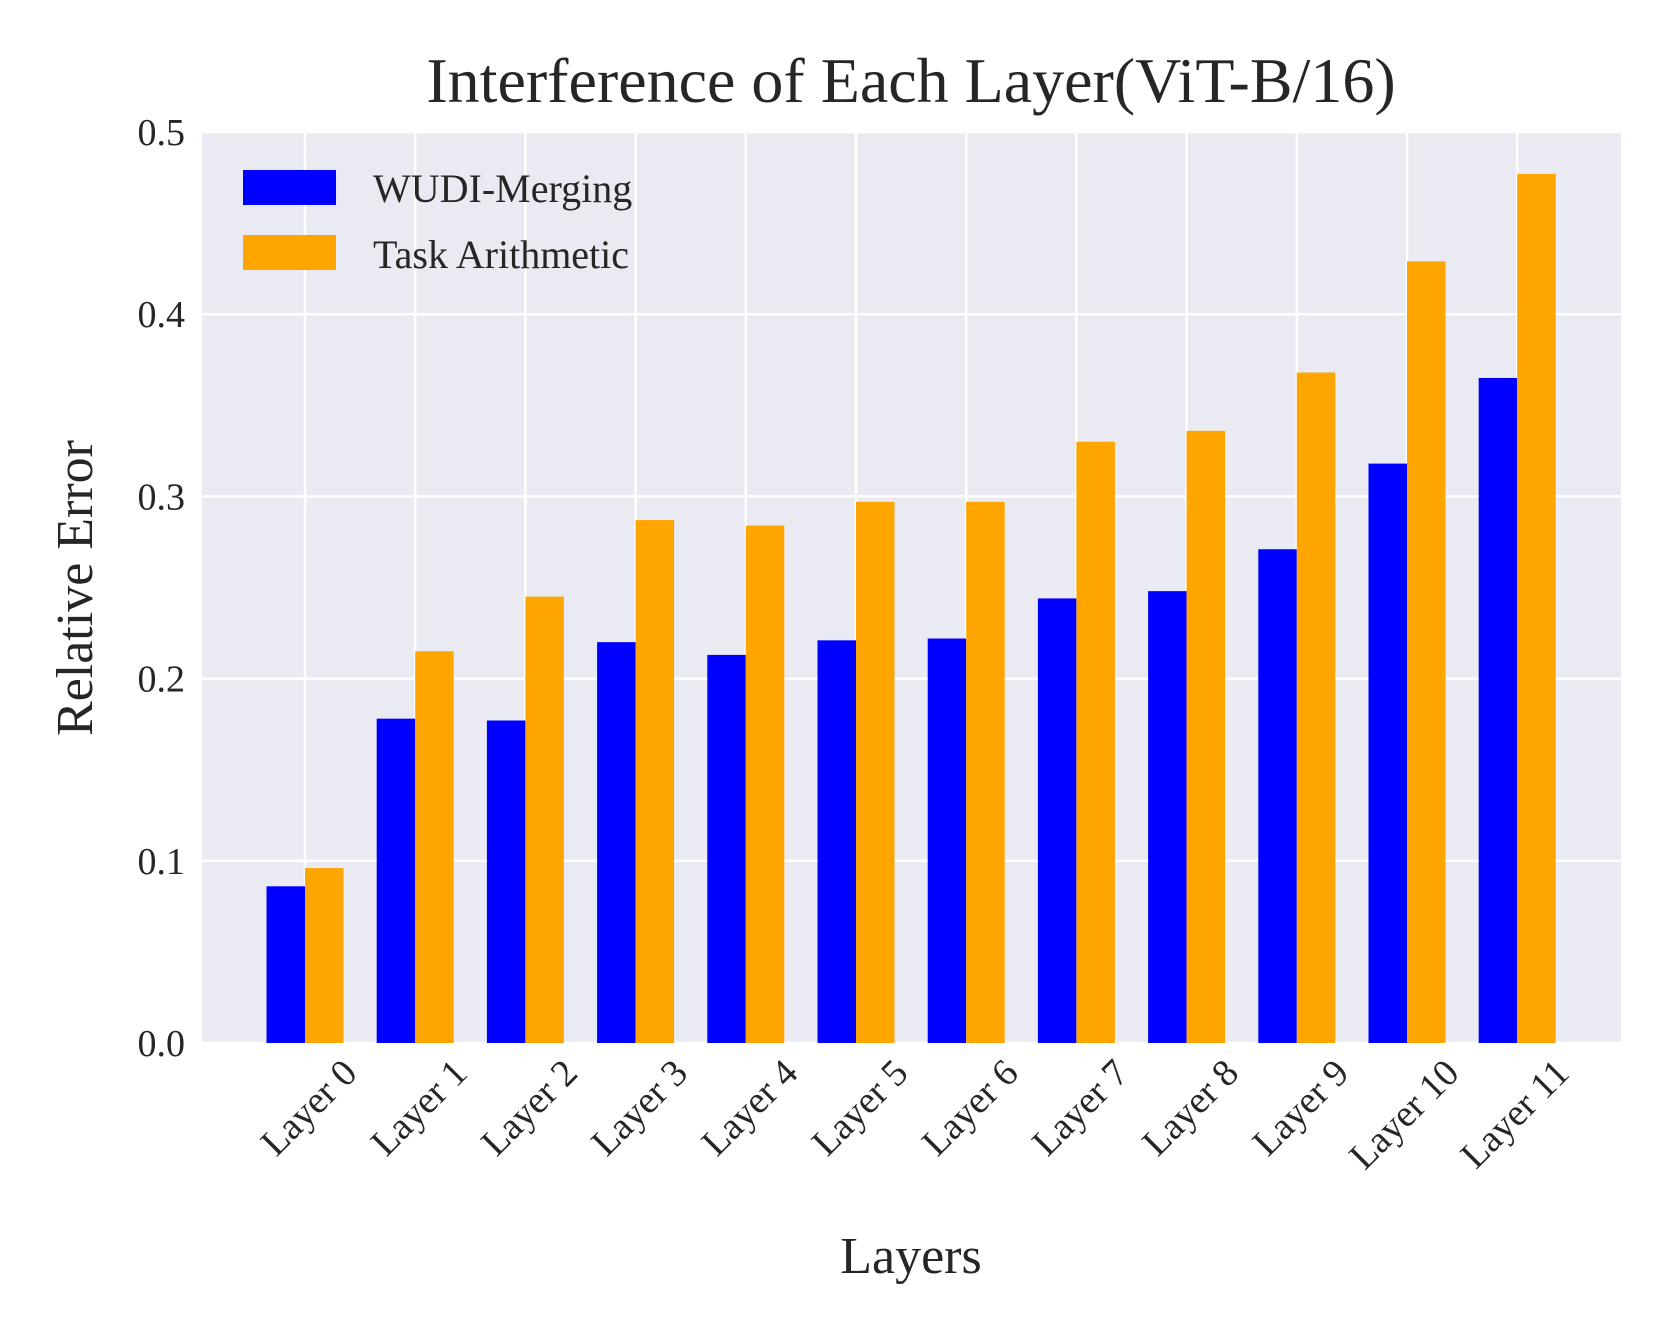  What do you see at coordinates (162, 133) in the screenshot?
I see `y-tick-label: 0.5` at bounding box center [162, 133].